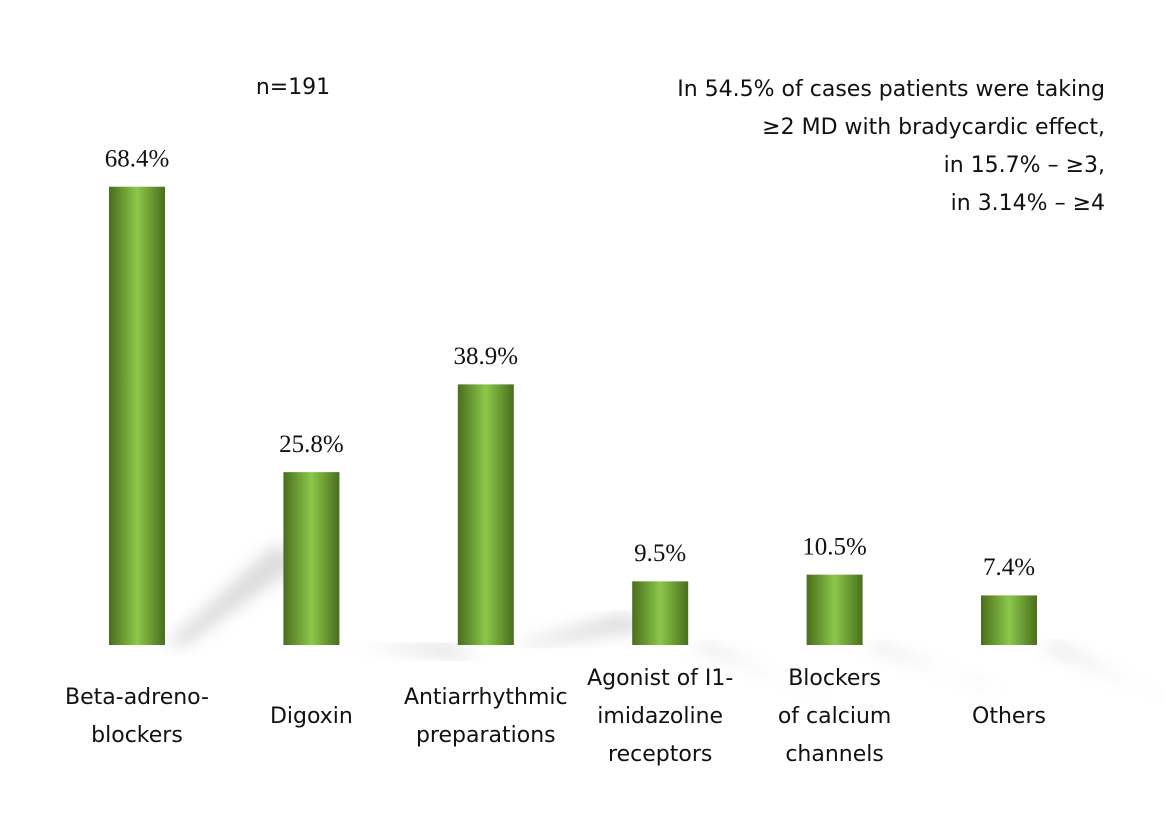 The height and width of the screenshot is (827, 1166). I want to click on annotation: ≥2 MD with bradycardic effect,, so click(933, 127).